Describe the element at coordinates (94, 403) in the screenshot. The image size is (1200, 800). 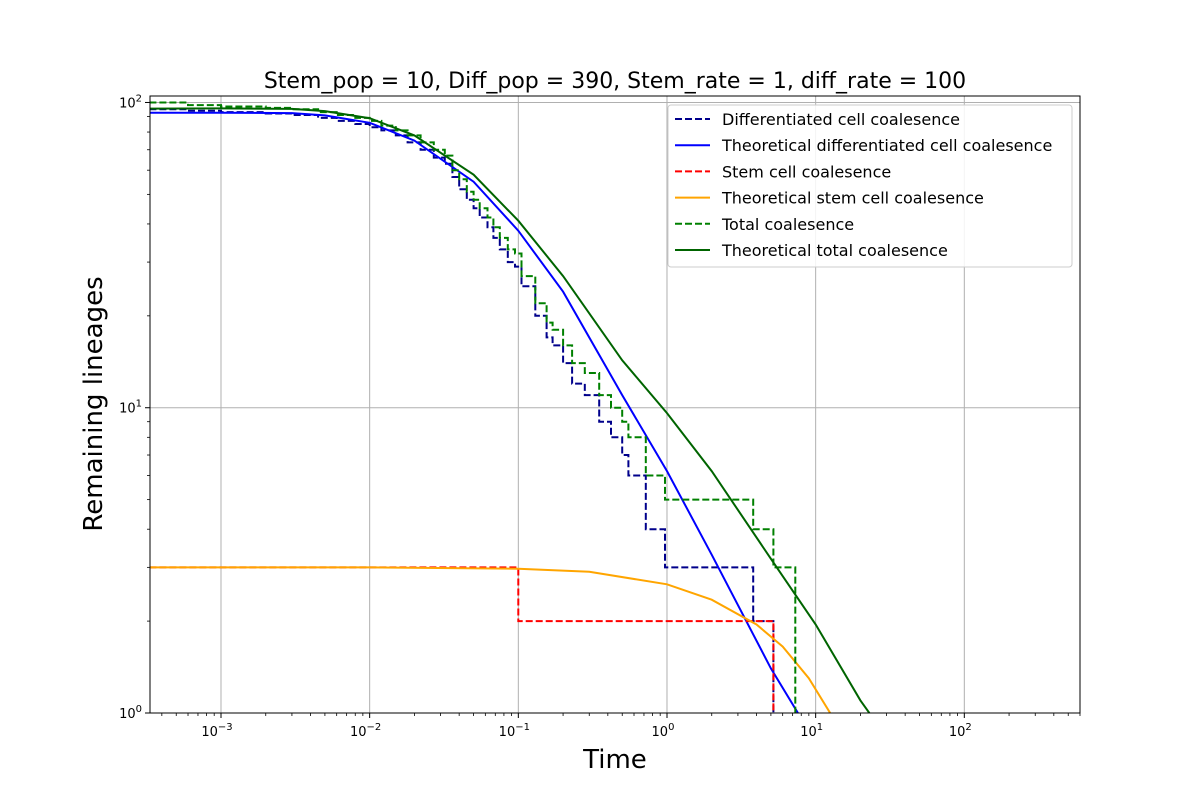
I see `y-axis-label: Remaining lineages` at that location.